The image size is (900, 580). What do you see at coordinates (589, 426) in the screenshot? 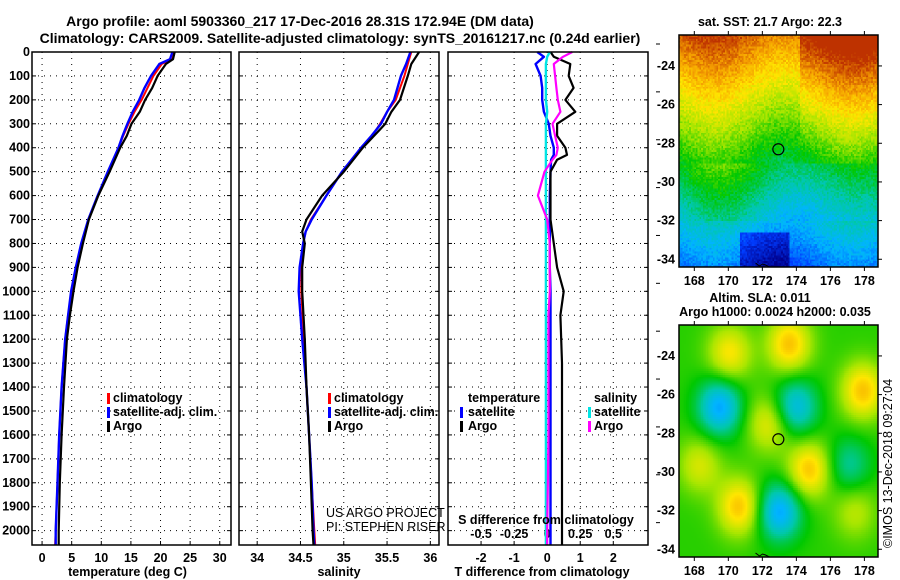
I see `legend-swatch-s-argo` at bounding box center [589, 426].